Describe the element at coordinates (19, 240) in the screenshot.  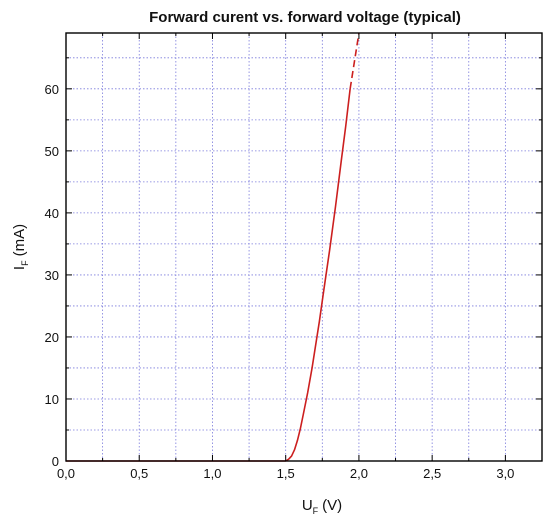
I see `y-axis-label-unit: (mA)` at that location.